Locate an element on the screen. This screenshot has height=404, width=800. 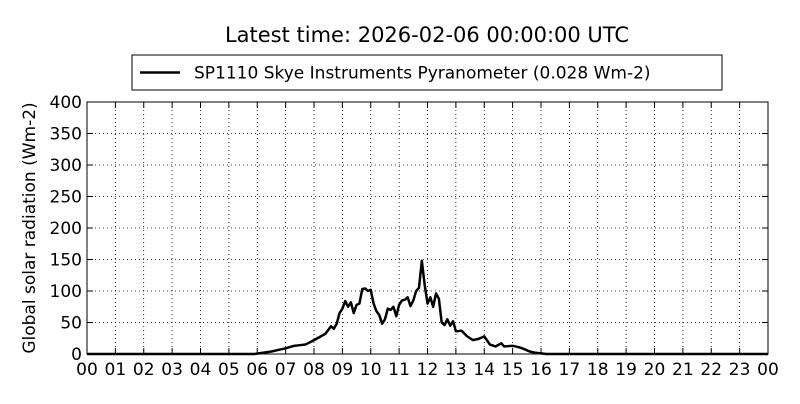
x-tick-label: 01 is located at coordinates (116, 370).